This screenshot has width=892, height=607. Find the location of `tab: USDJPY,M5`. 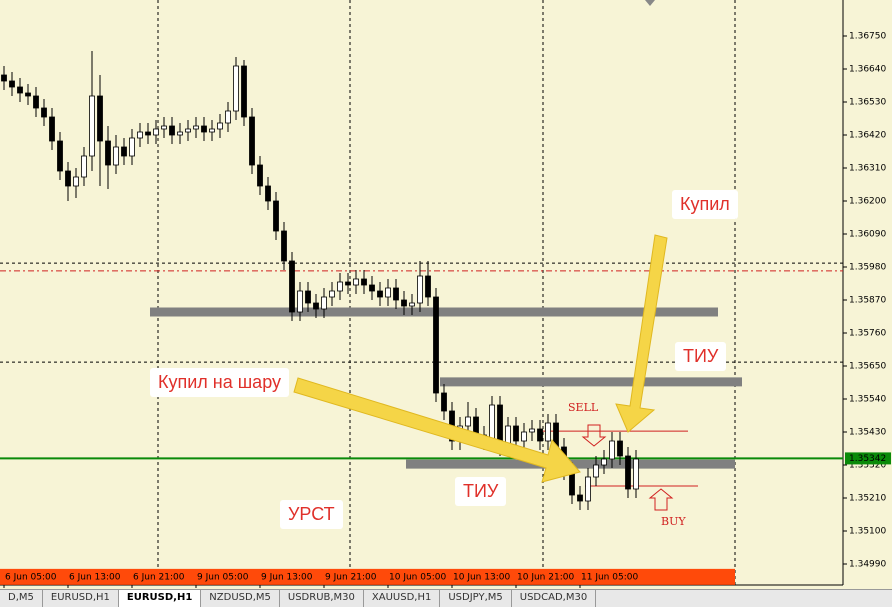

tab: USDJPY,M5 is located at coordinates (476, 598).